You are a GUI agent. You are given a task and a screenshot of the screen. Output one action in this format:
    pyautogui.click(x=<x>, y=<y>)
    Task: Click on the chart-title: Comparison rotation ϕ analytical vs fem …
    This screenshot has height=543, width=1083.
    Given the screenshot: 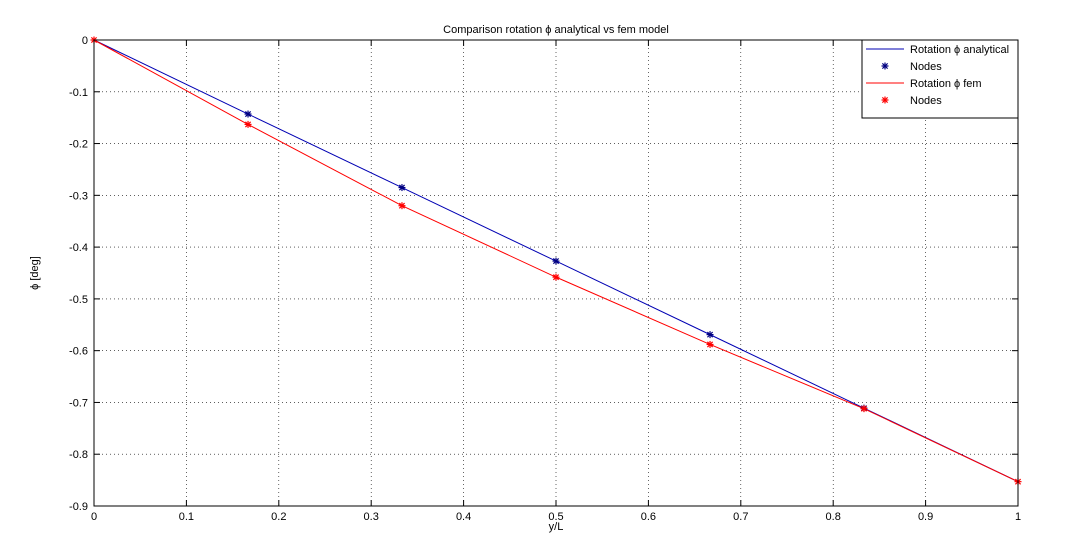 What is the action you would take?
    pyautogui.click(x=556, y=30)
    